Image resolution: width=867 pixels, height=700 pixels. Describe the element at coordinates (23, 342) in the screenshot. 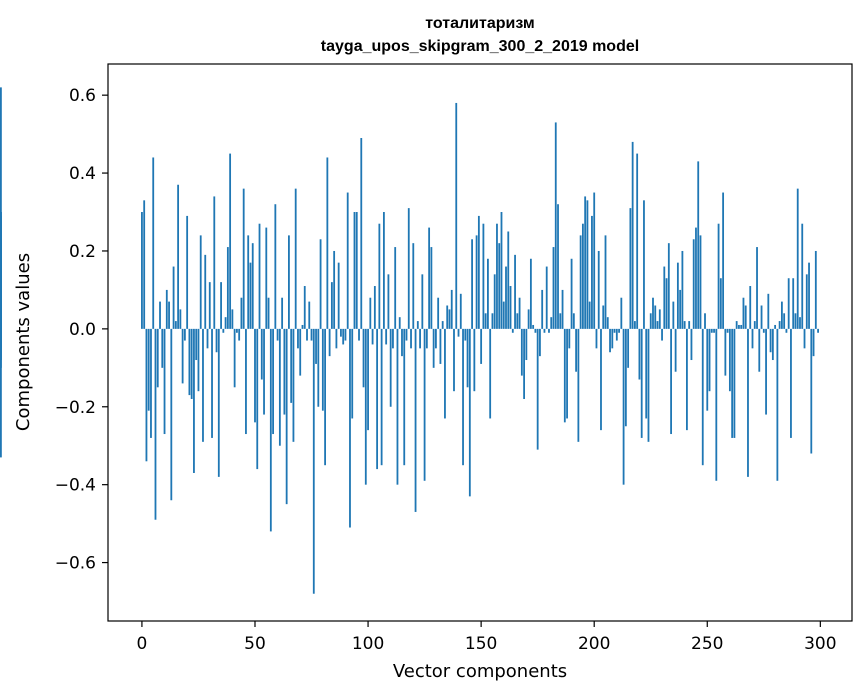

I see `y-axis-label: Components values` at that location.